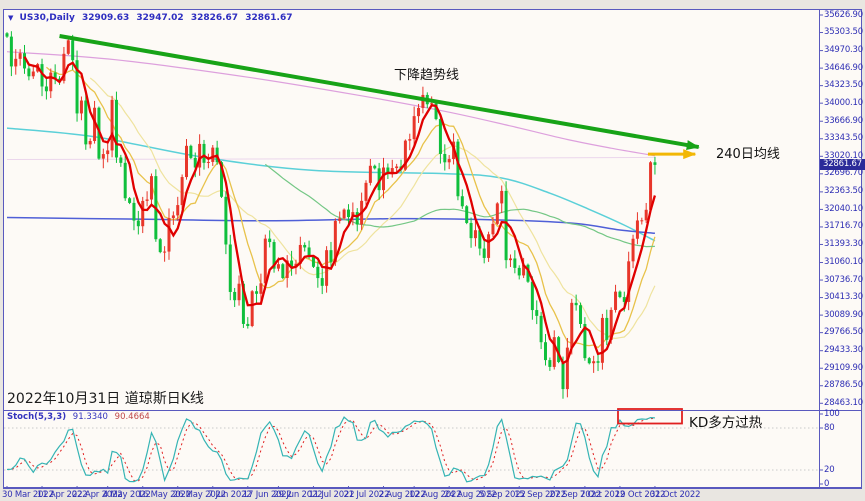 The width and height of the screenshot is (865, 501). What do you see at coordinates (37, 417) in the screenshot?
I see `stochastic-name: Stoch(5,3,3)` at bounding box center [37, 417].